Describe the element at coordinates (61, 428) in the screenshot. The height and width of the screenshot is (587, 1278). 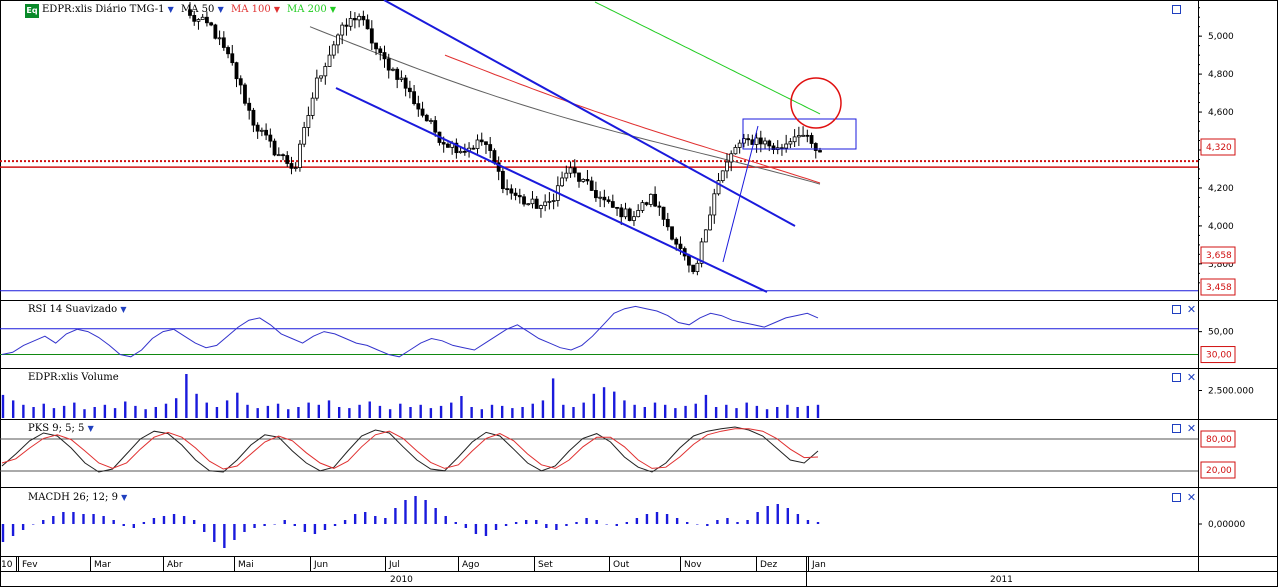
I see `pks-label: PKS 9; 5; 5 ▼` at that location.